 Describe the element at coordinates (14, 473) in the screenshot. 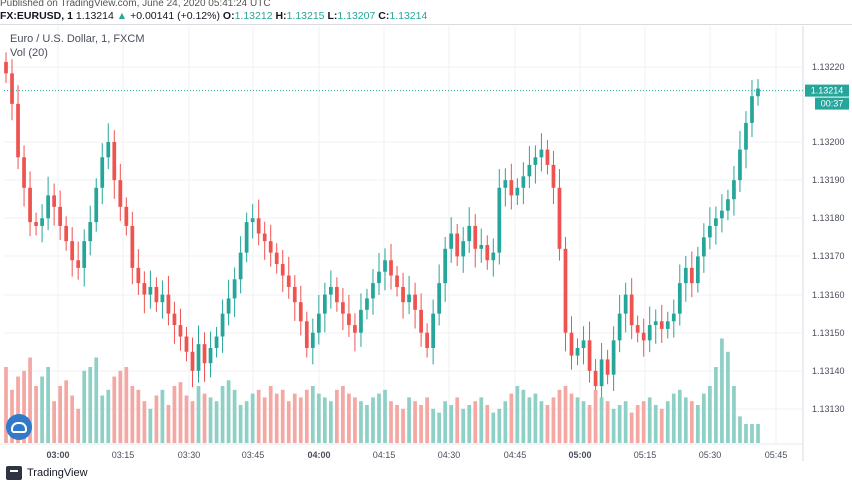

I see `tradingview-logo-icon` at that location.